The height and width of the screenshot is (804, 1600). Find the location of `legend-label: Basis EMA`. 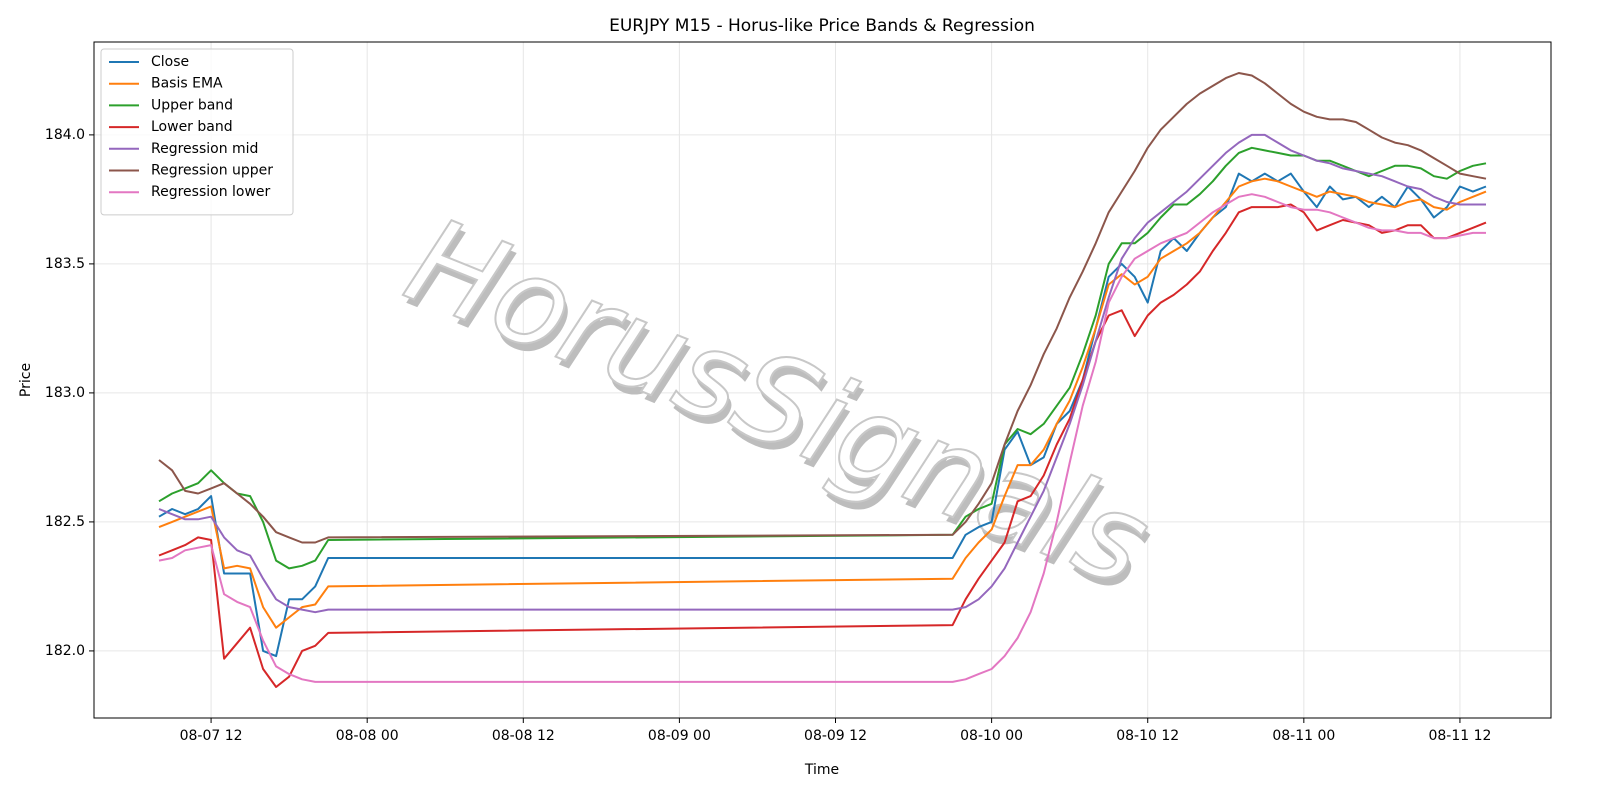

legend-label: Basis EMA is located at coordinates (187, 84).